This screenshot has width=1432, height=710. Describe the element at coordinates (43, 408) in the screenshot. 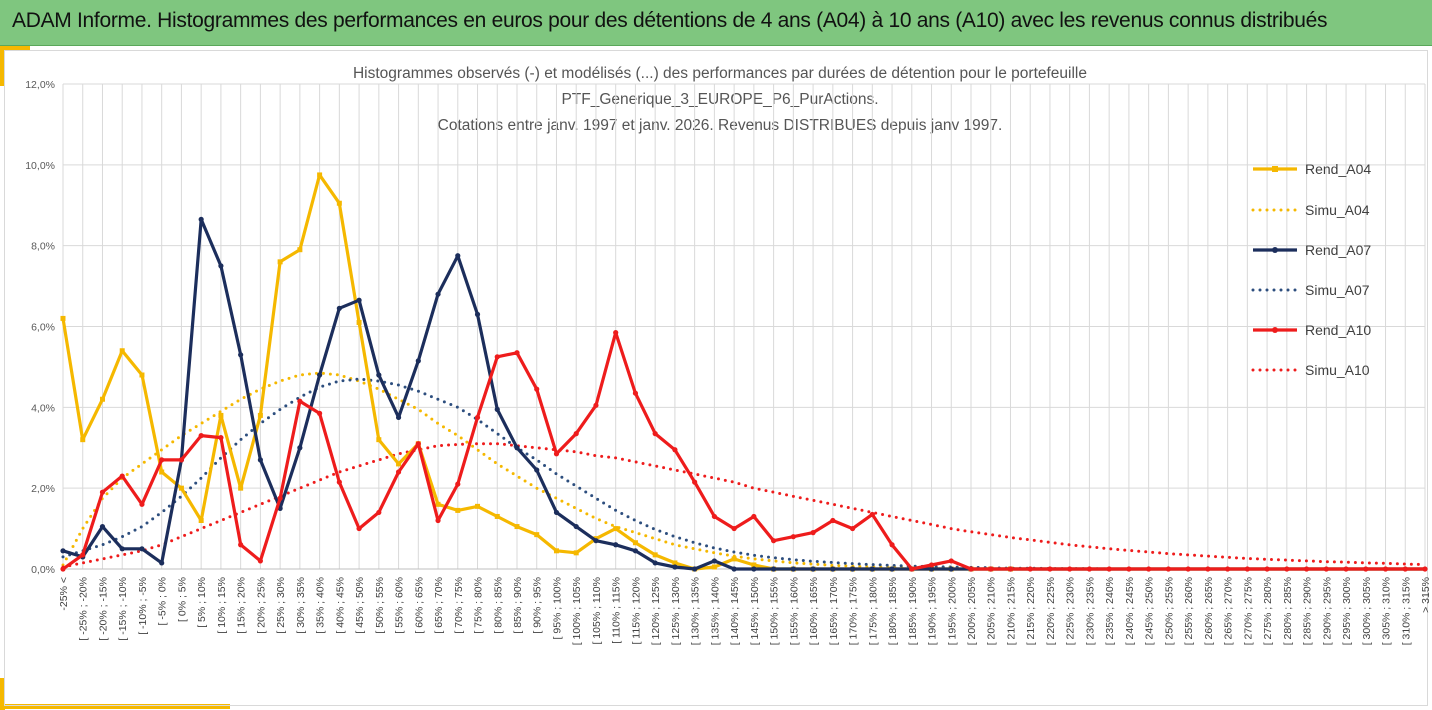

I see `y-tick-label: 4,0%` at that location.